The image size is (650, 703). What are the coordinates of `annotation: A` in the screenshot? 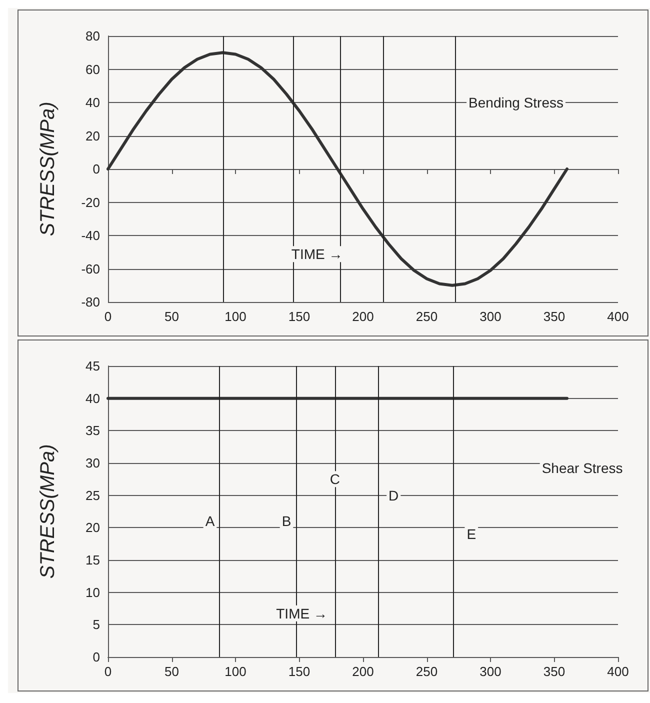 It's located at (210, 521).